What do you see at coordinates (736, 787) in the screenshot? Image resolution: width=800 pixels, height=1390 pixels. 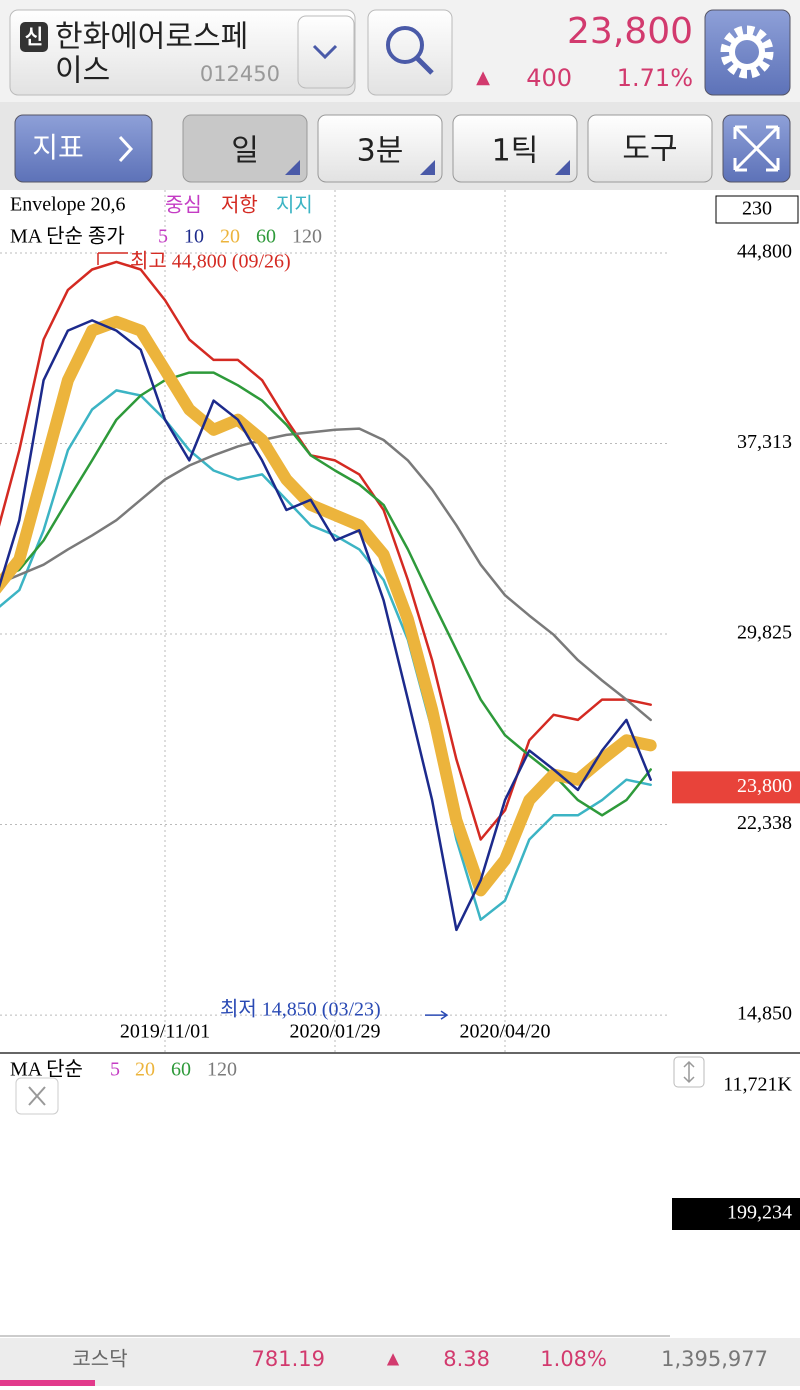 I see `current-price-tag` at bounding box center [736, 787].